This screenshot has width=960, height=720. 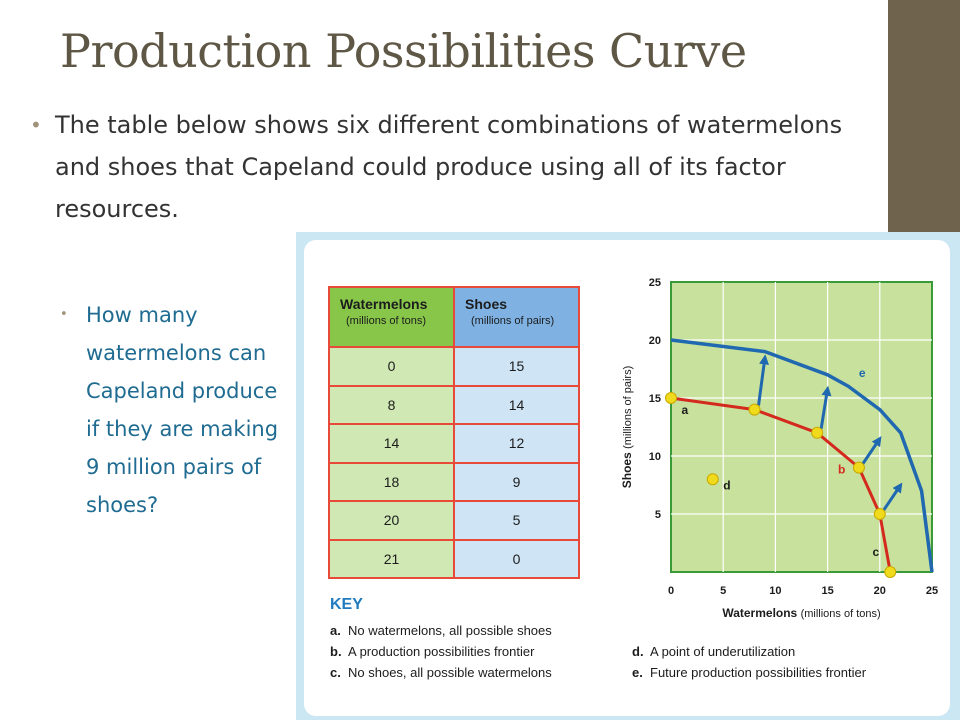 I want to click on header-unit: (millions of pairs), so click(x=513, y=321).